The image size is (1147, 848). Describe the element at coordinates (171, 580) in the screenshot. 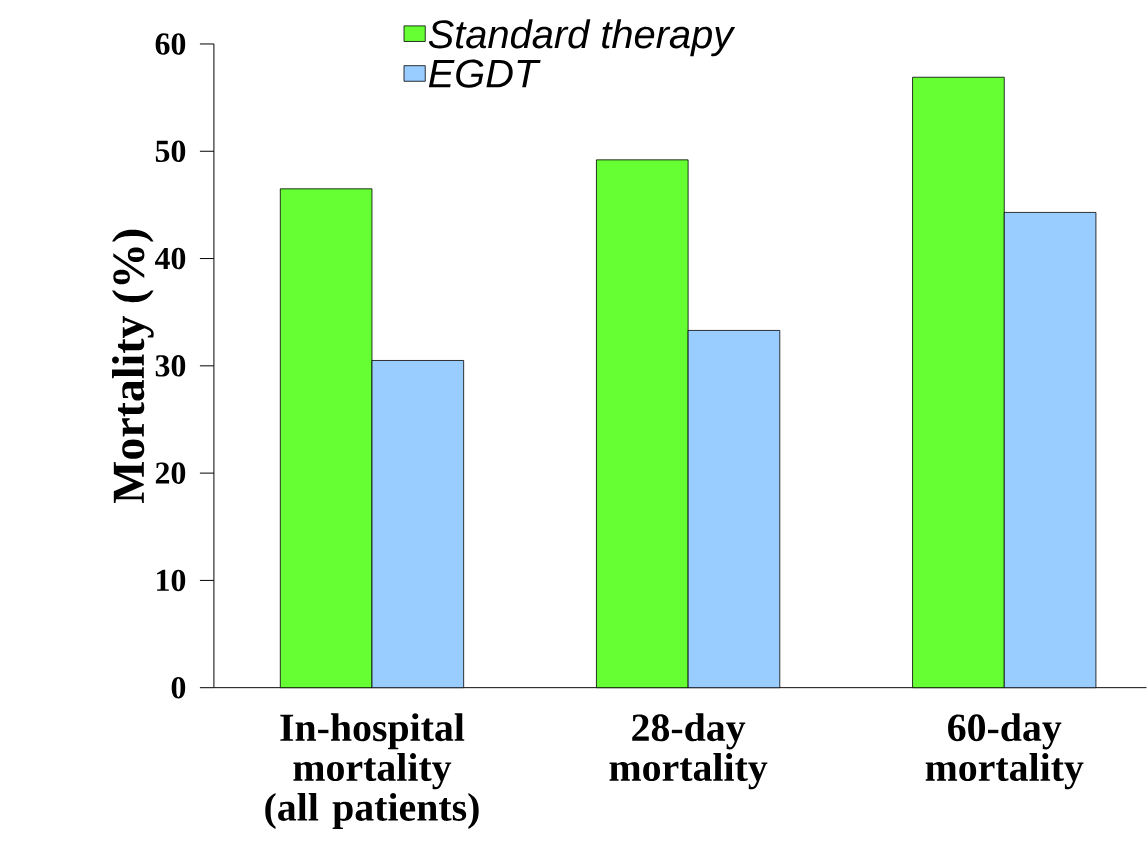

I see `y-tick-label: 10` at that location.